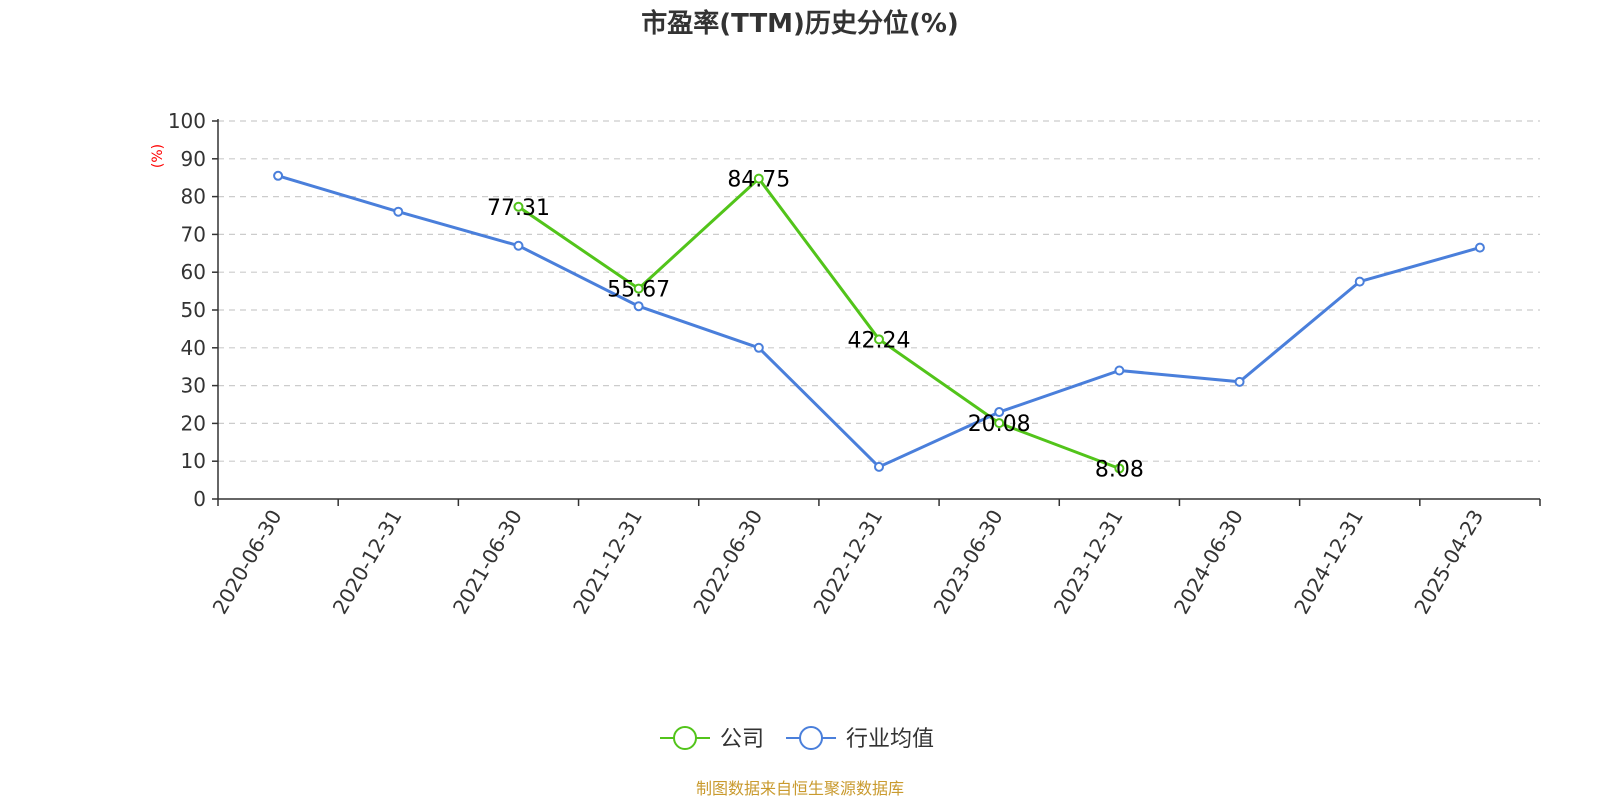  What do you see at coordinates (1328, 562) in the screenshot?
I see `x-tick-label: 2024-12-31` at bounding box center [1328, 562].